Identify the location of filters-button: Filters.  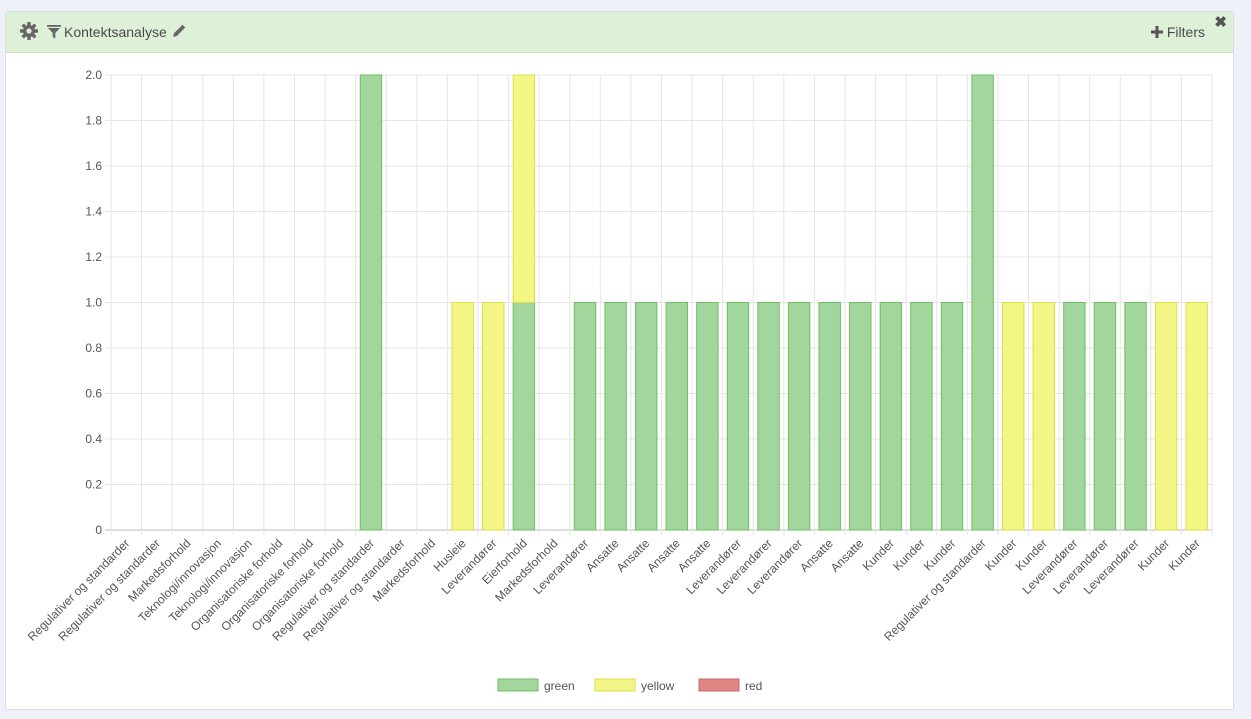
(1177, 32).